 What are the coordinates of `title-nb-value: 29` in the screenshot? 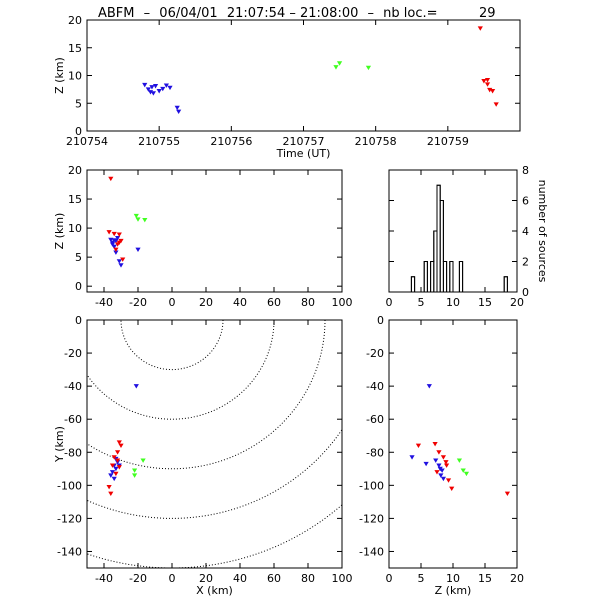 It's located at (487, 13).